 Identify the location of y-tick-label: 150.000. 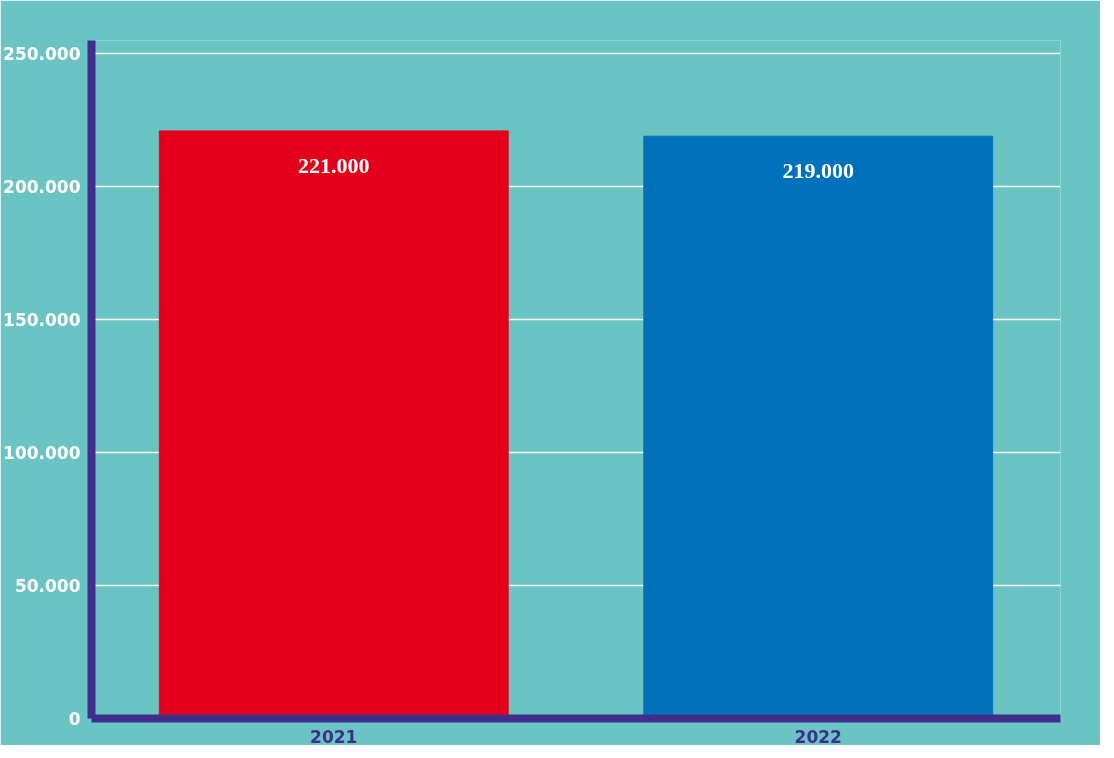
(42, 320).